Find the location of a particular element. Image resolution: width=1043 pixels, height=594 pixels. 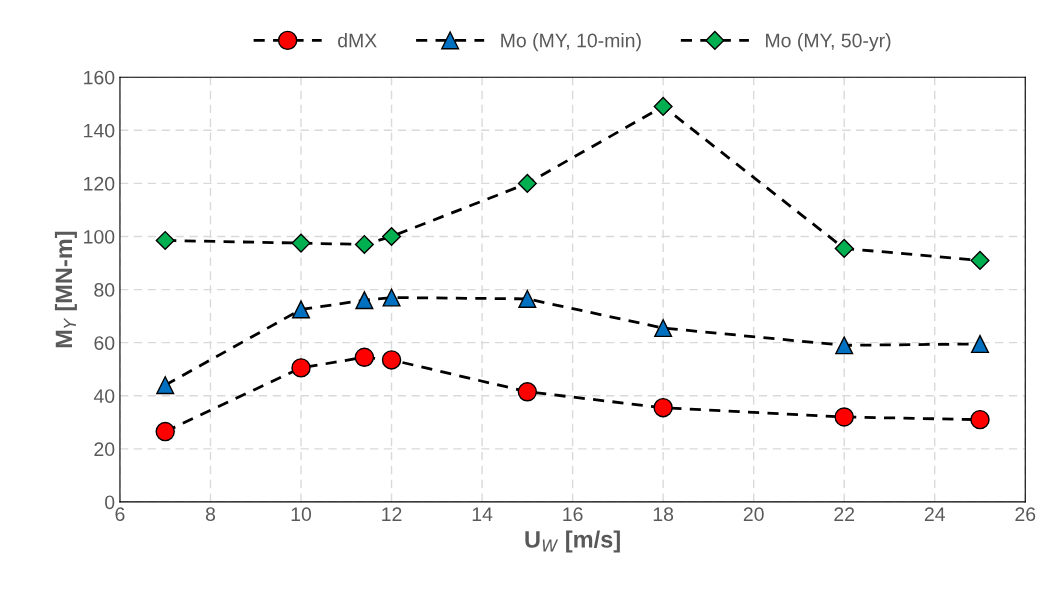

legend-label: Mo (MY, 10-min) is located at coordinates (571, 42).